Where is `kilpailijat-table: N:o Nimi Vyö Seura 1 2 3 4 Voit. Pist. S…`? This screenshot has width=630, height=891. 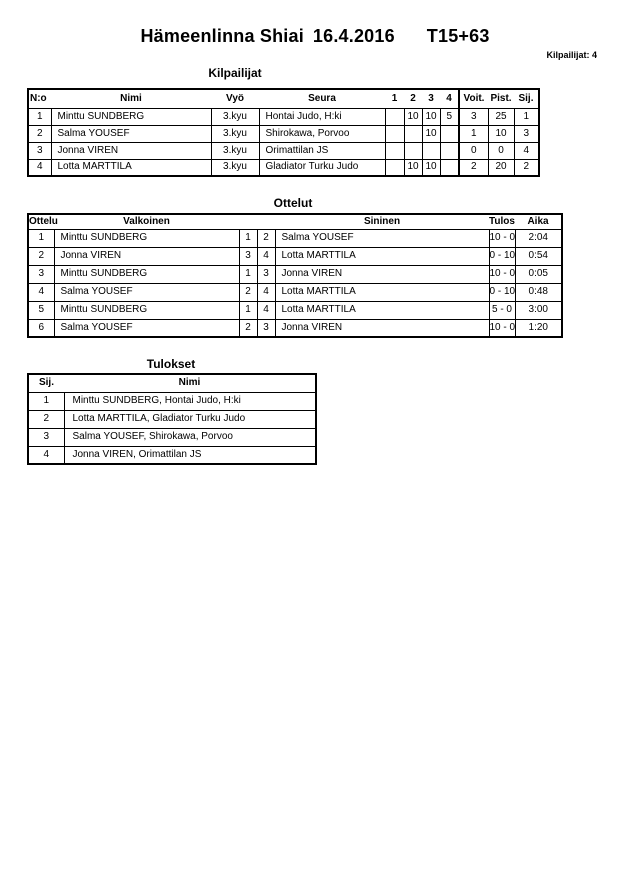
kilpailijat-table: N:o Nimi Vyö Seura 1 2 3 4 Voit. Pist. S… is located at coordinates (283, 132).